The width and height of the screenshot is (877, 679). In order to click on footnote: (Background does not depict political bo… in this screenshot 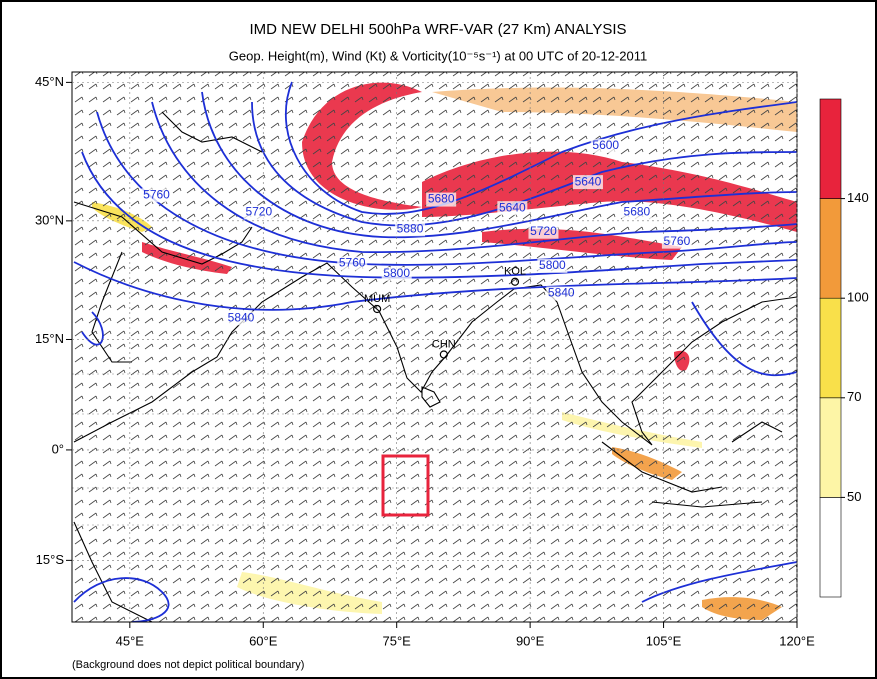, I will do `click(188, 665)`.